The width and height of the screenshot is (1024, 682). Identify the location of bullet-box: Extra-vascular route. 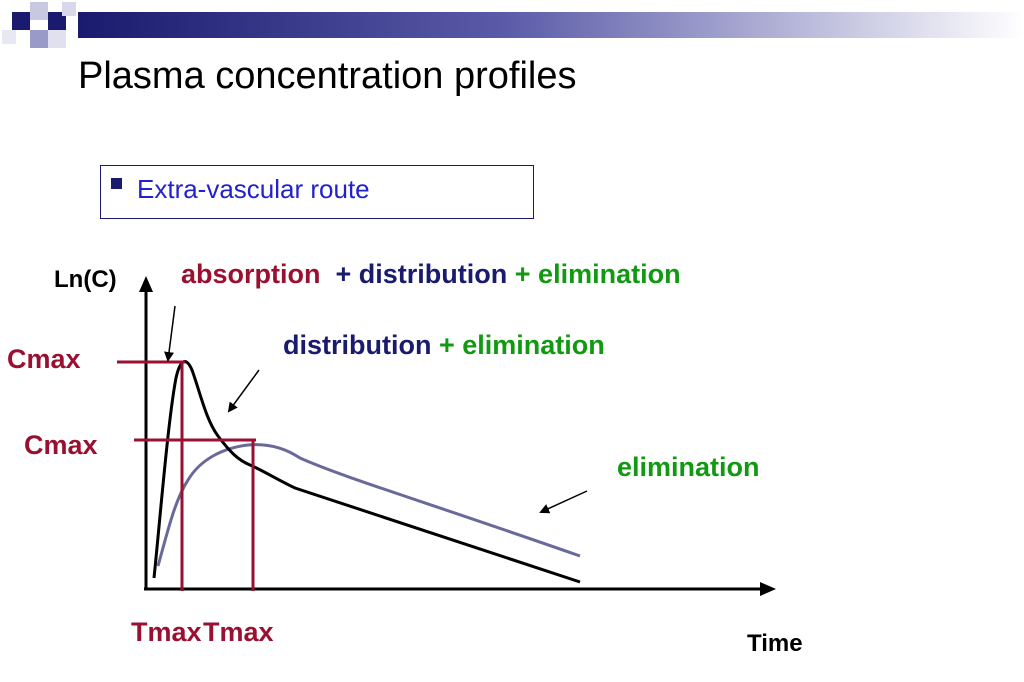
(317, 192).